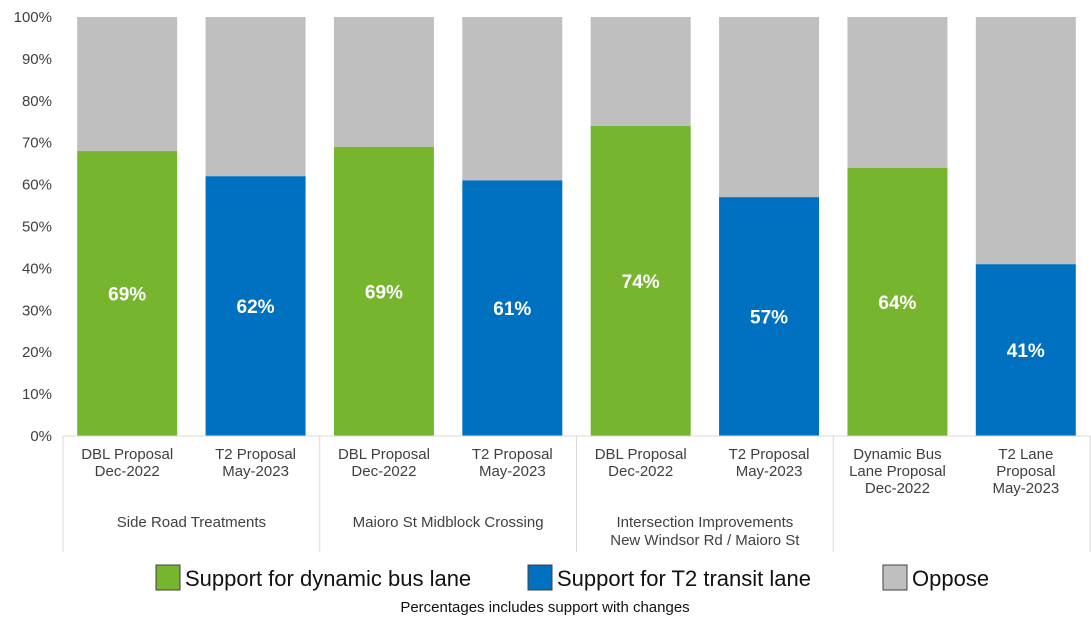  What do you see at coordinates (328, 578) in the screenshot?
I see `legend-label-dbl: Support for dynamic bus lane` at bounding box center [328, 578].